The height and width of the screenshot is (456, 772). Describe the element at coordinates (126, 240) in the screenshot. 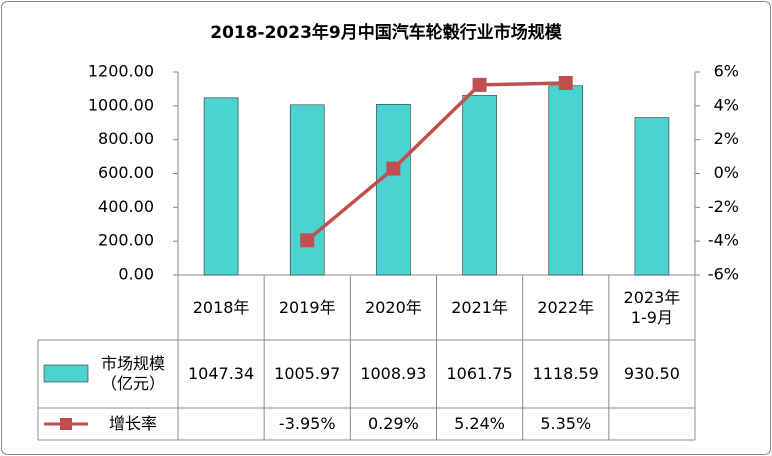

I see `y-tick-label: 200.00` at that location.